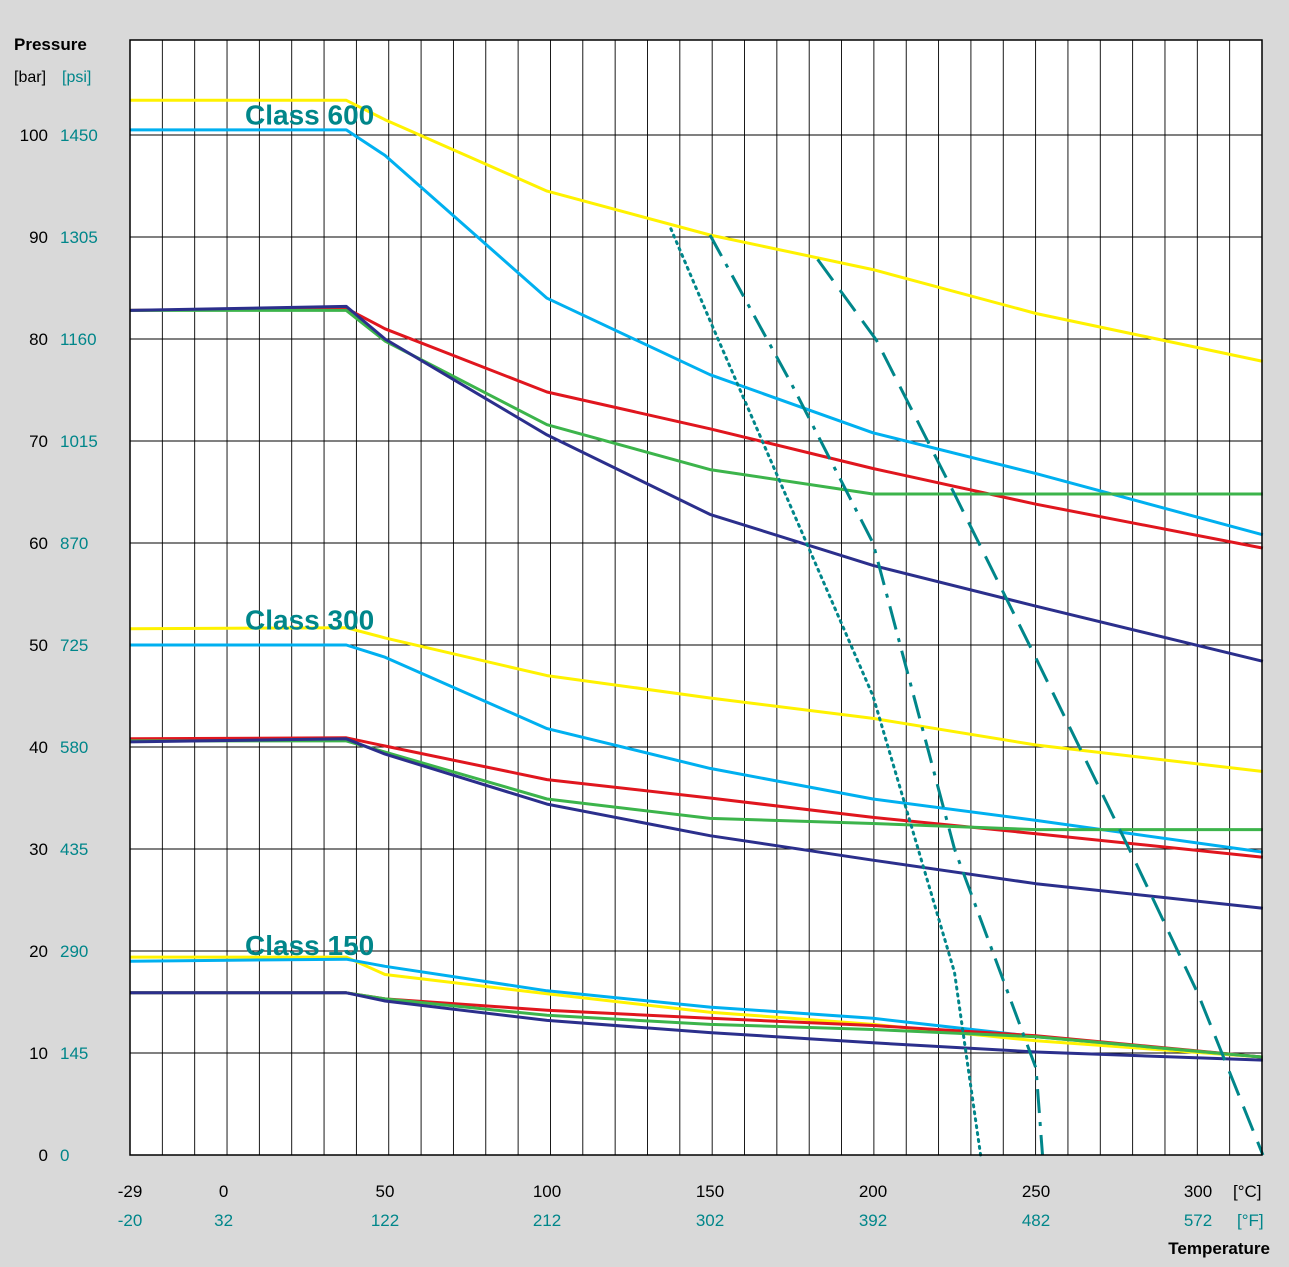  What do you see at coordinates (64, 1155) in the screenshot?
I see `y-tick-label-psi: 0` at bounding box center [64, 1155].